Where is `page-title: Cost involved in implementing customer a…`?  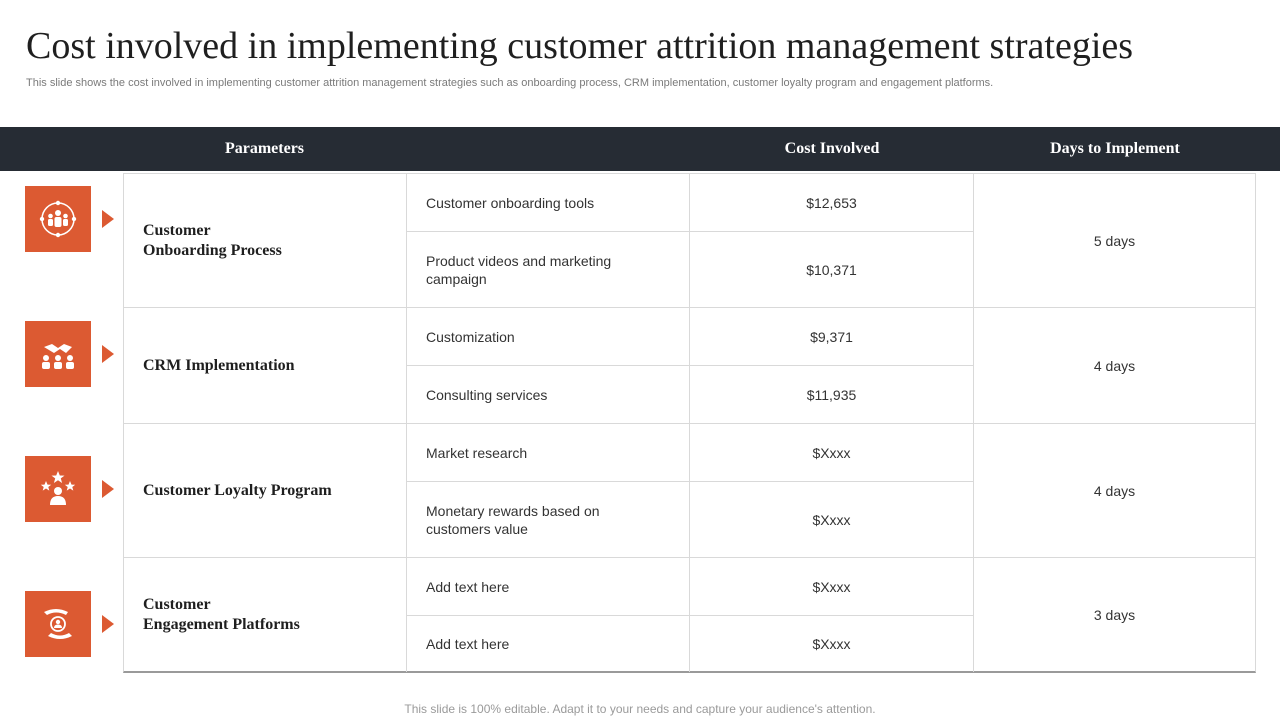 page-title: Cost involved in implementing customer a… is located at coordinates (579, 46).